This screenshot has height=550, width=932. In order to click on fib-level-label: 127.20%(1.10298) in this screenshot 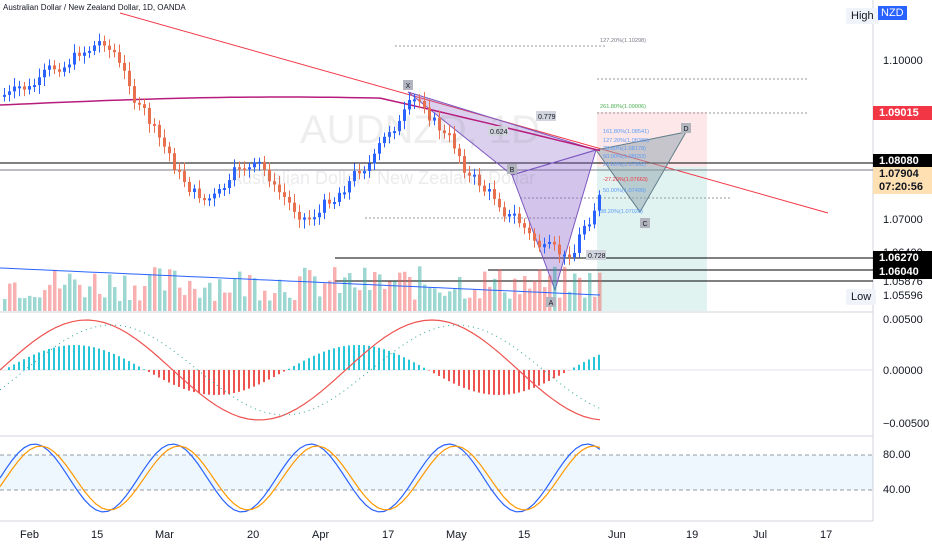, I will do `click(623, 41)`.